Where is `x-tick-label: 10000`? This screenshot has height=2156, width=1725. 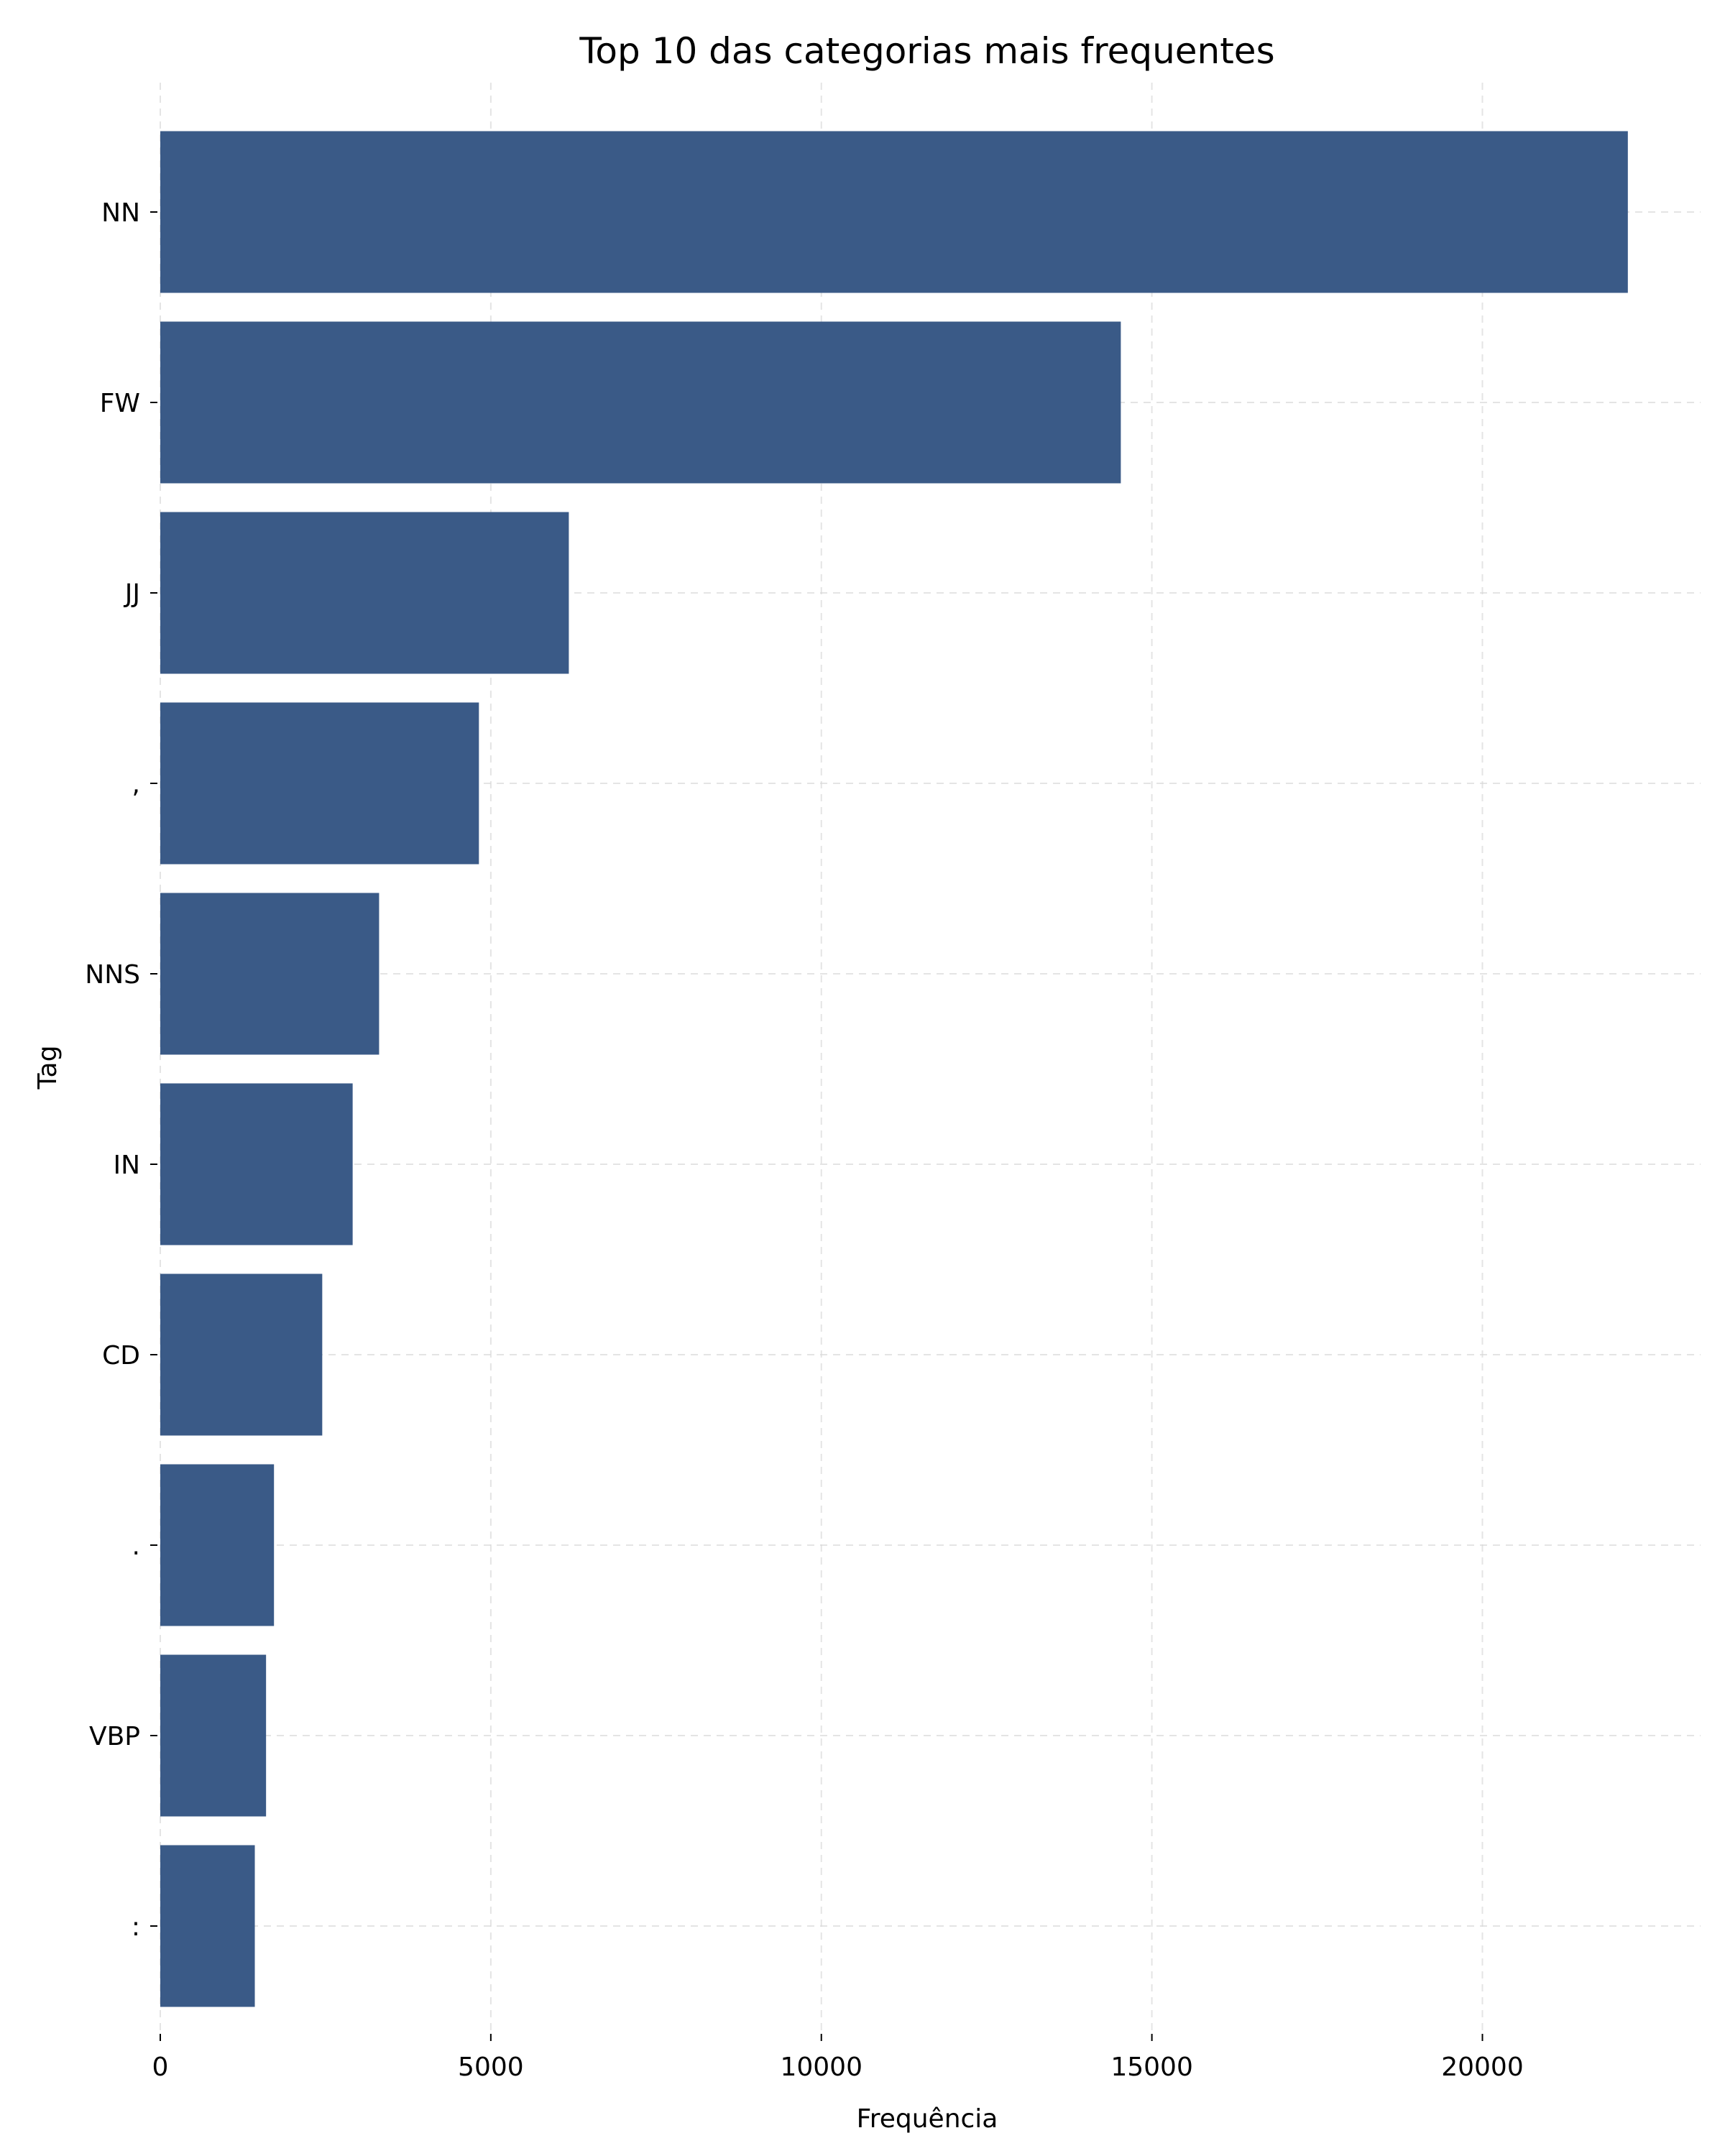
x-tick-label: 10000 is located at coordinates (821, 2067).